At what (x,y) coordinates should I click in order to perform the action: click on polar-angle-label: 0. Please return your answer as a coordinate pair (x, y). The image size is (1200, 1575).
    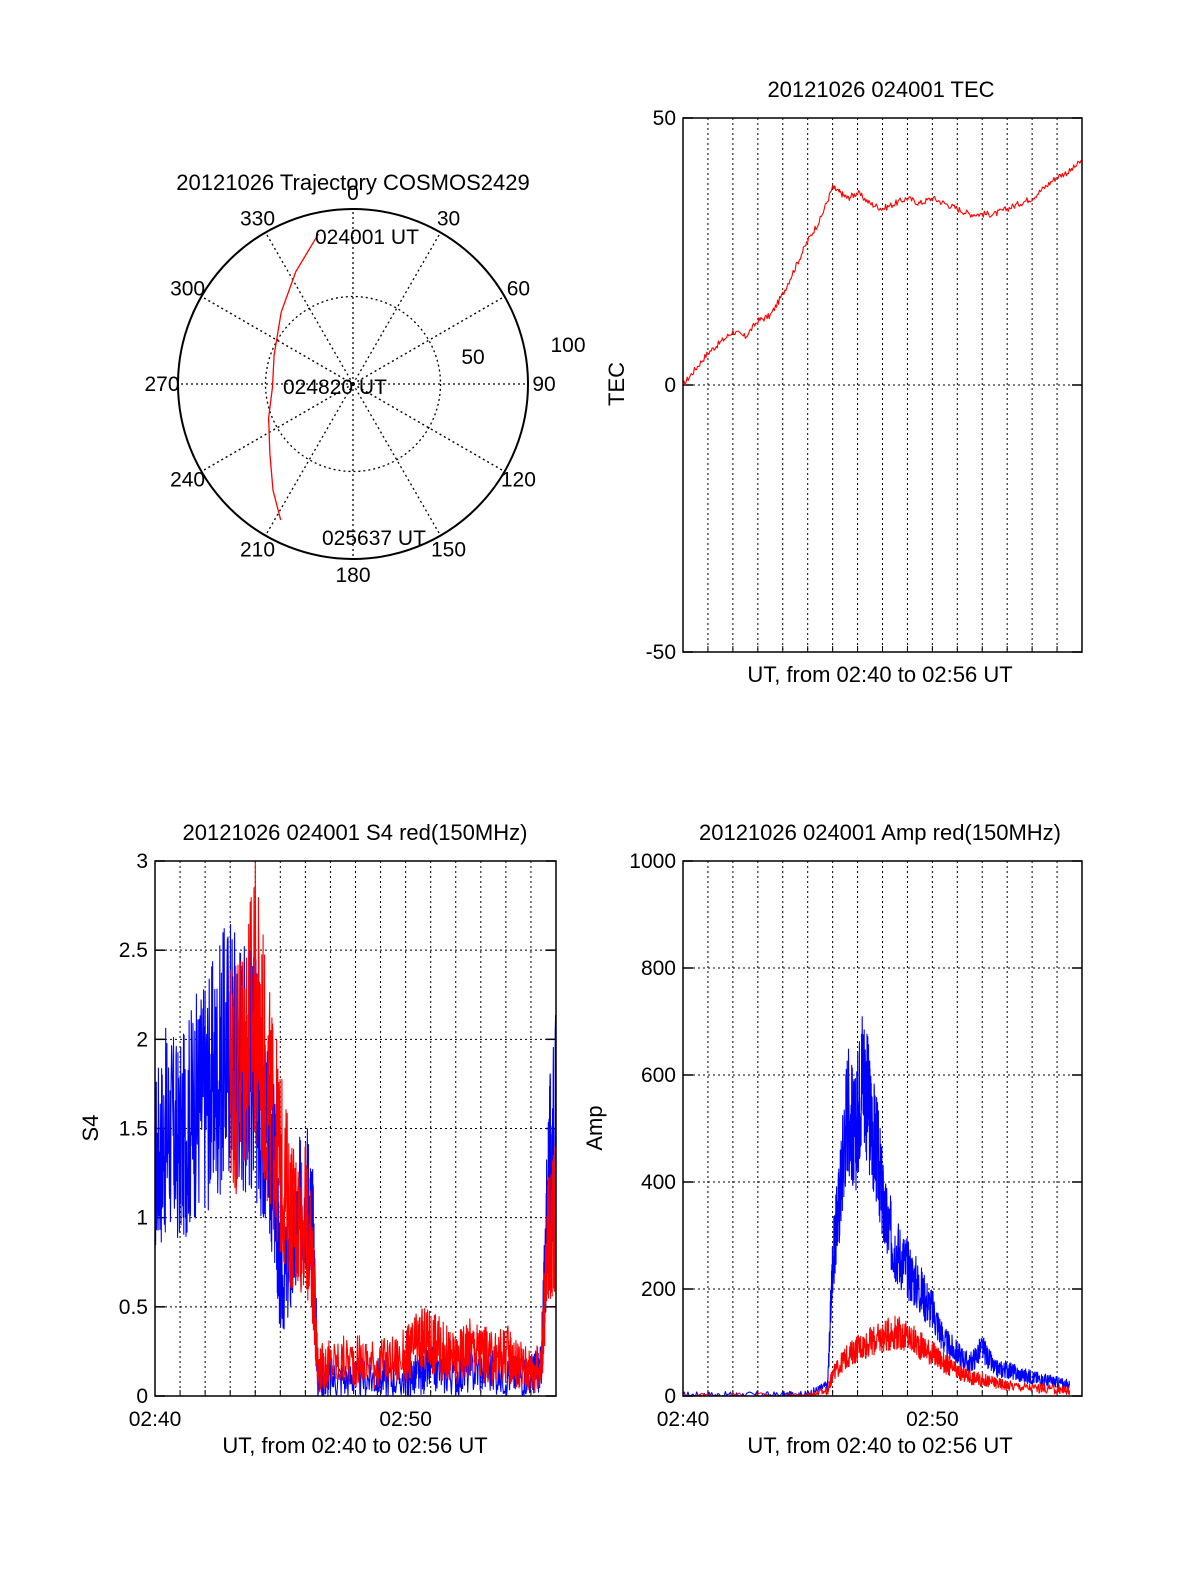
    Looking at the image, I should click on (353, 193).